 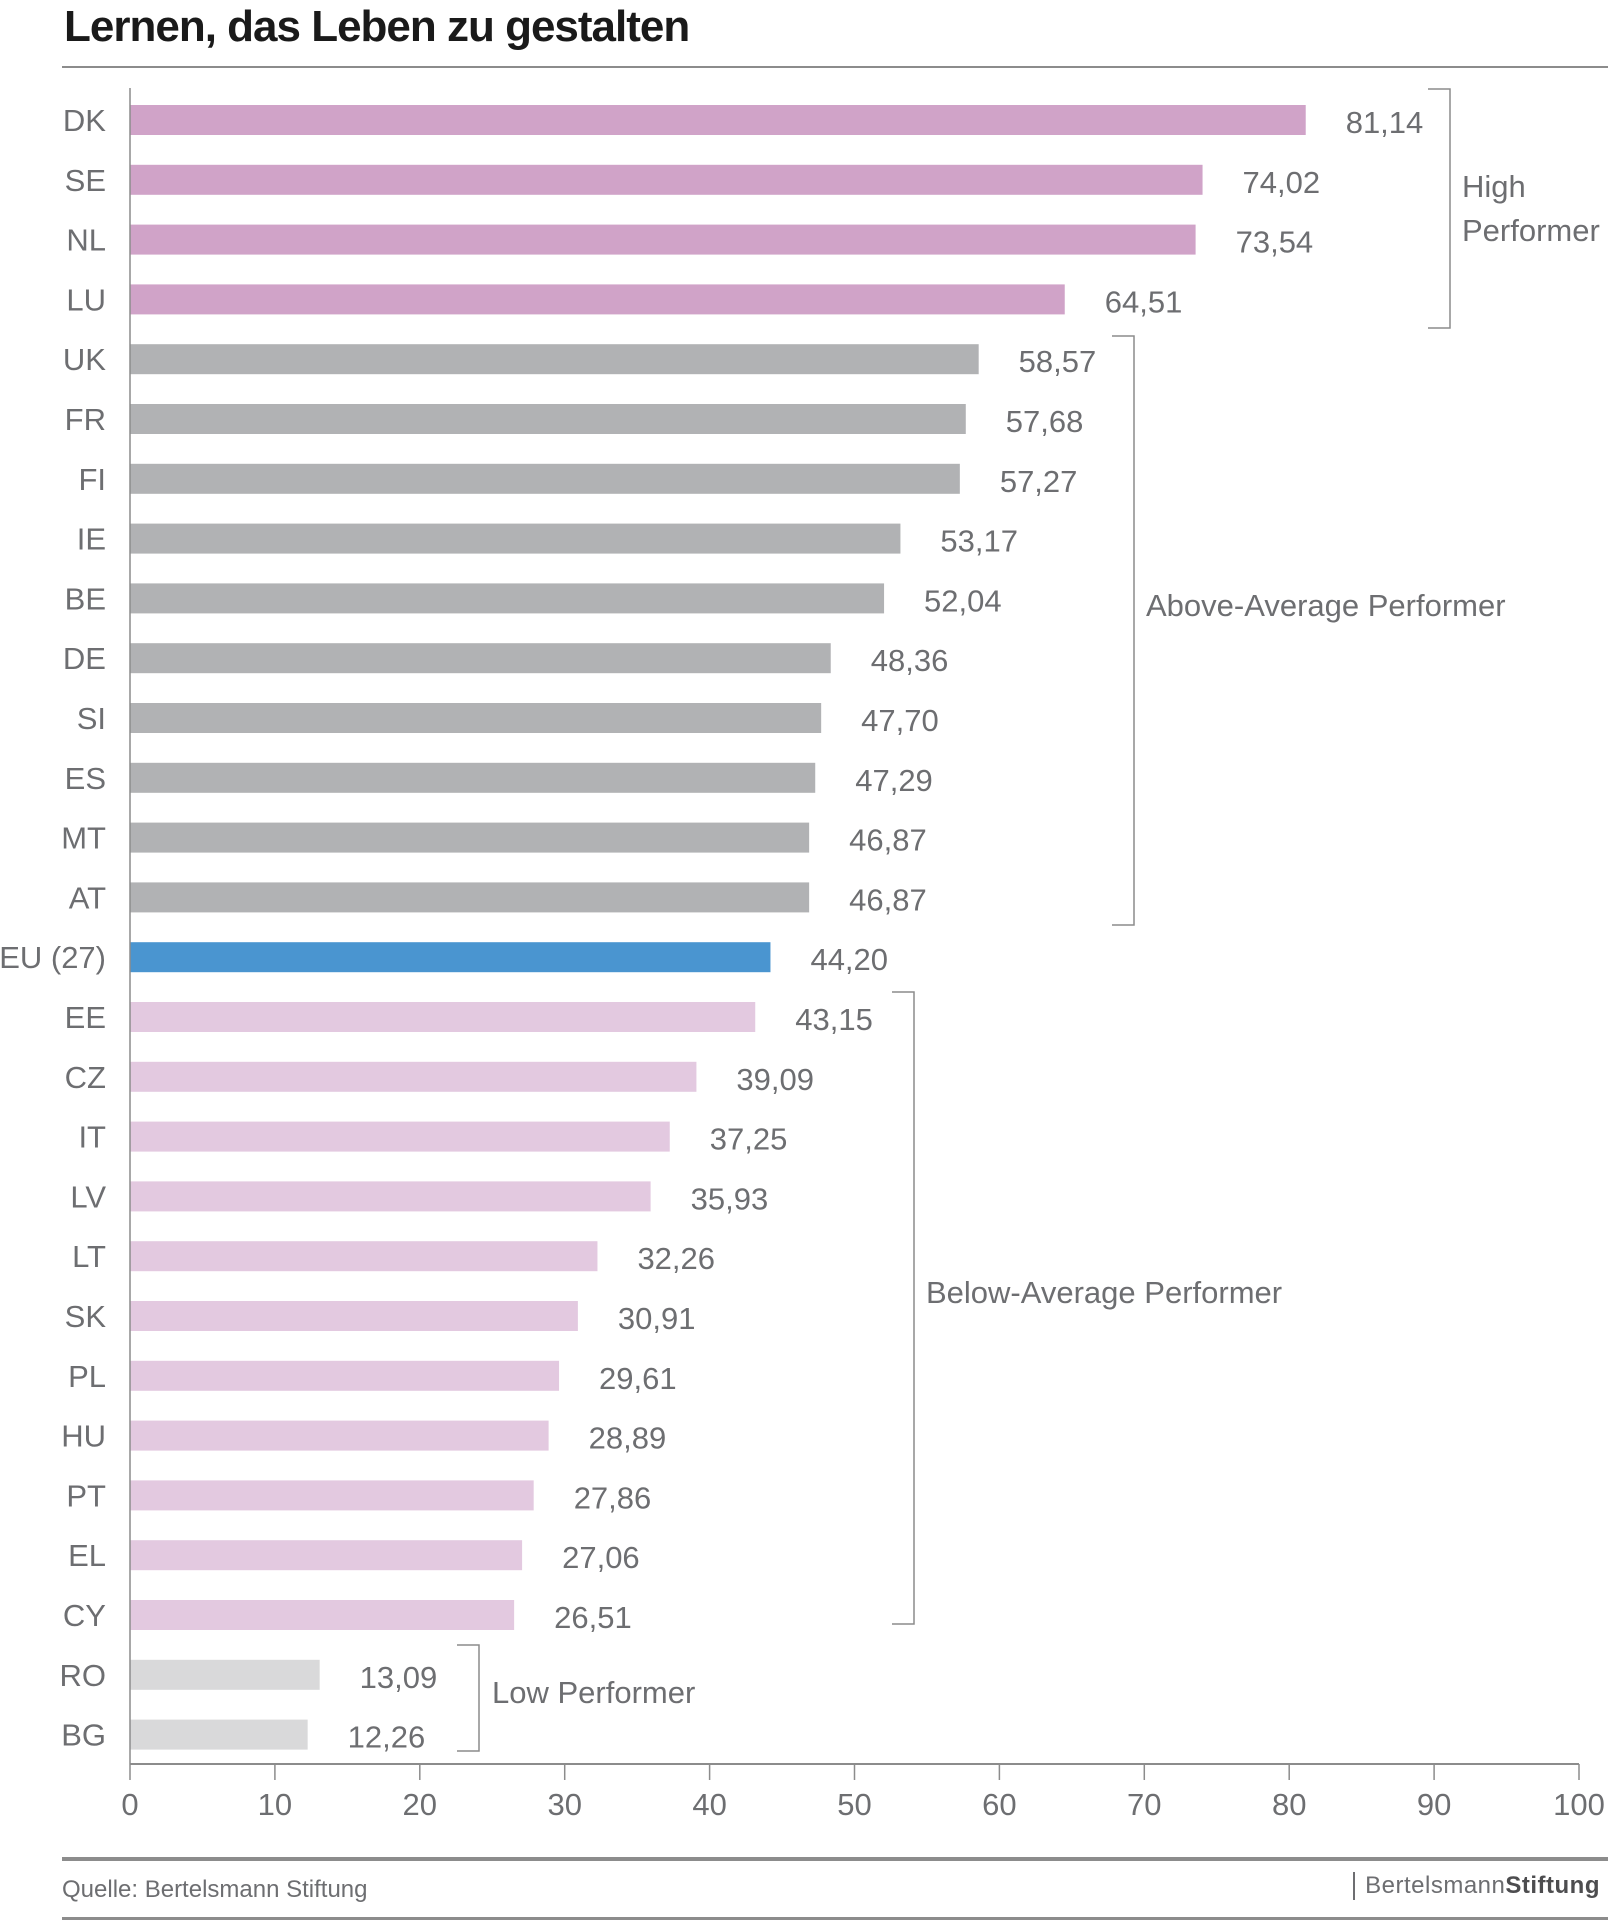 I want to click on category-label: IT, so click(x=92, y=1137).